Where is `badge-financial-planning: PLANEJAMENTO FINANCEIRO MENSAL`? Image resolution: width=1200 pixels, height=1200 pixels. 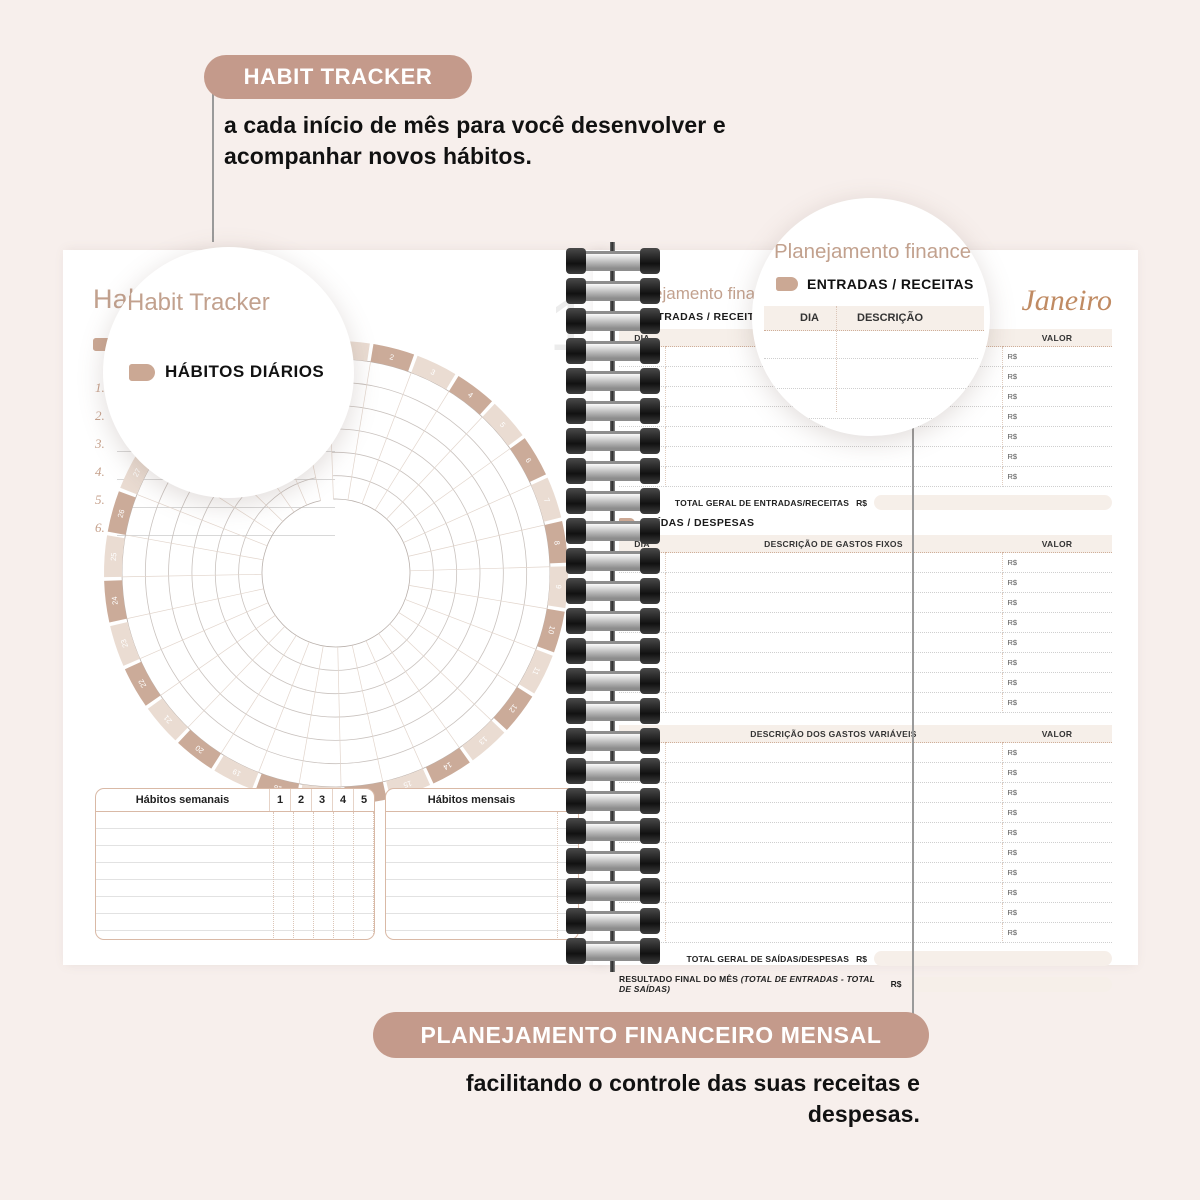 badge-financial-planning: PLANEJAMENTO FINANCEIRO MENSAL is located at coordinates (651, 1035).